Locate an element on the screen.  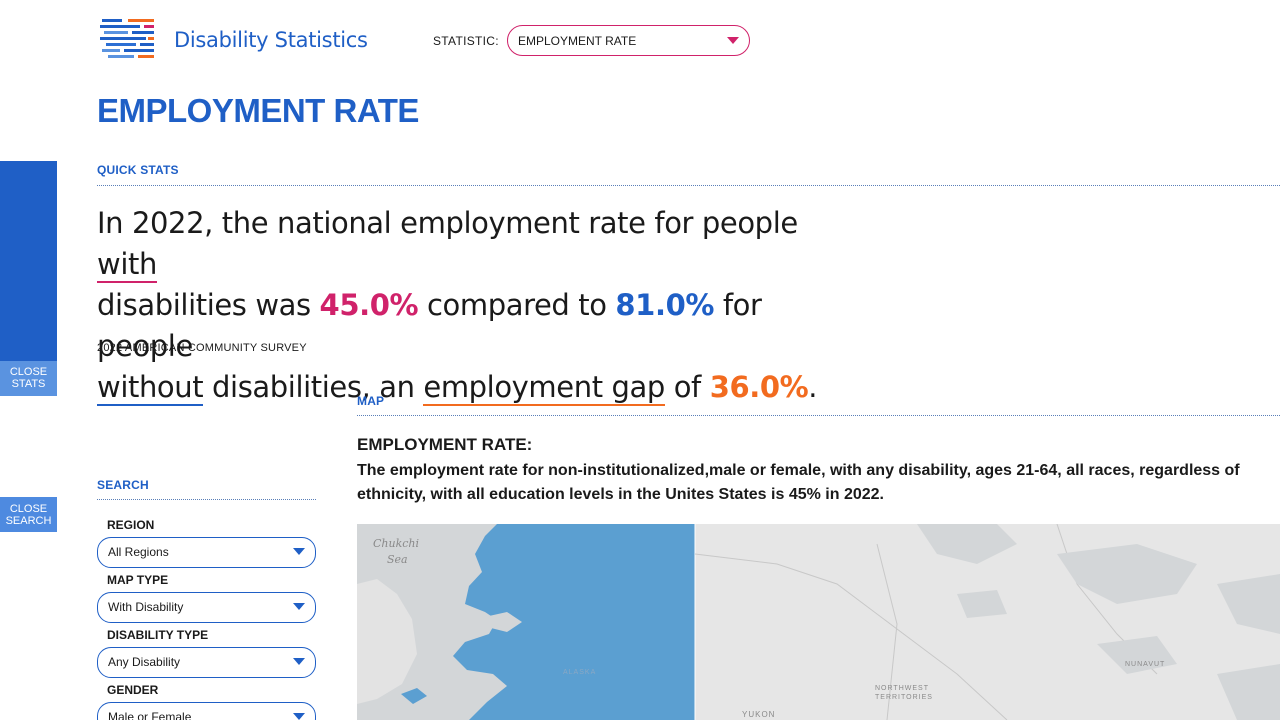
map-place-label: Chukchi is located at coordinates (396, 543).